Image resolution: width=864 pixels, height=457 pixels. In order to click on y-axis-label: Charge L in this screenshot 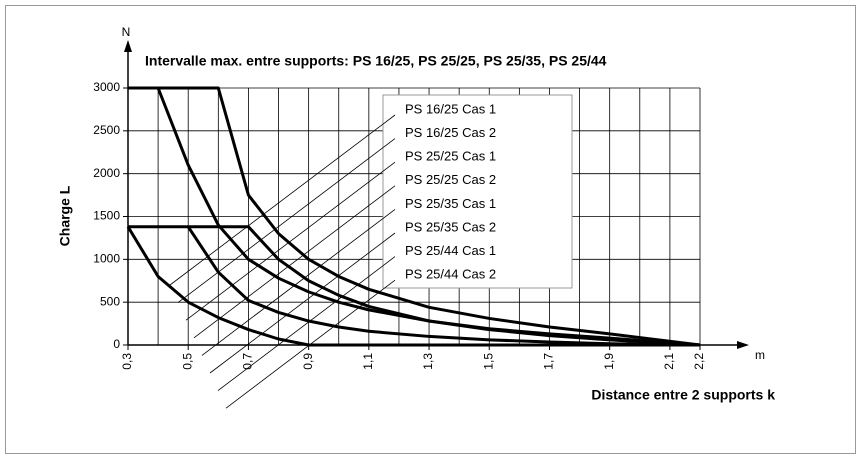, I will do `click(65, 215)`.